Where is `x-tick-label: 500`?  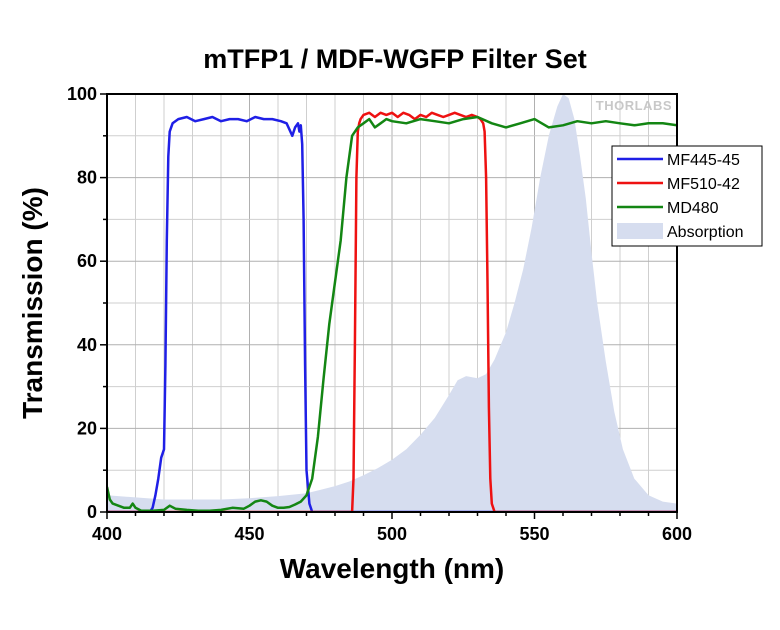
x-tick-label: 500 is located at coordinates (392, 534).